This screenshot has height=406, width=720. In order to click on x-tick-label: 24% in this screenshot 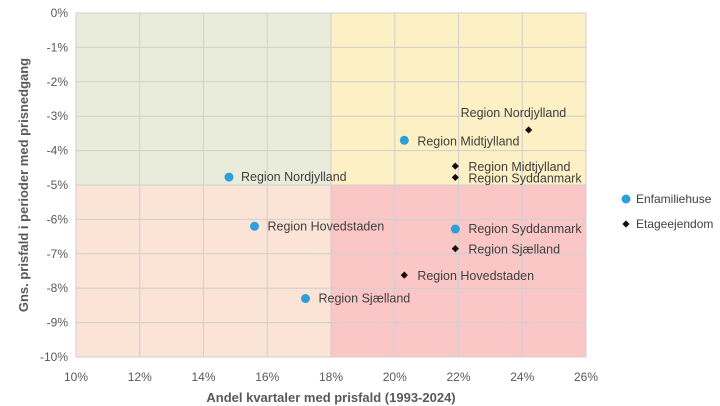, I will do `click(522, 377)`.